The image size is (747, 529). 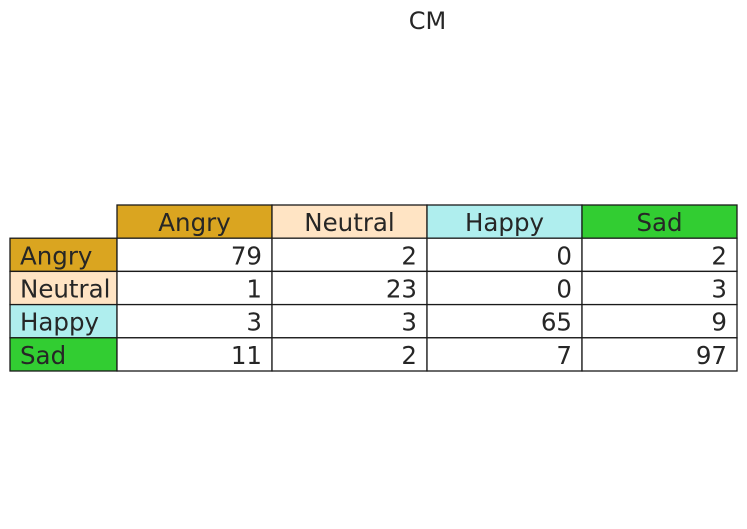 I want to click on cell-neutral-happy, so click(x=504, y=288).